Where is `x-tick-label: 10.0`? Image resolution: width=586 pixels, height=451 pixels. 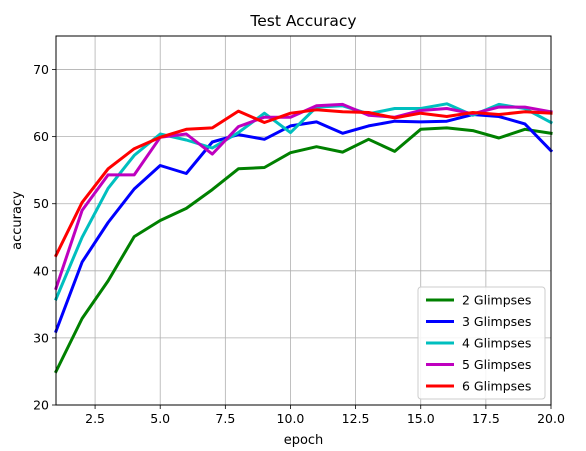
x-tick-label: 10.0 is located at coordinates (291, 418).